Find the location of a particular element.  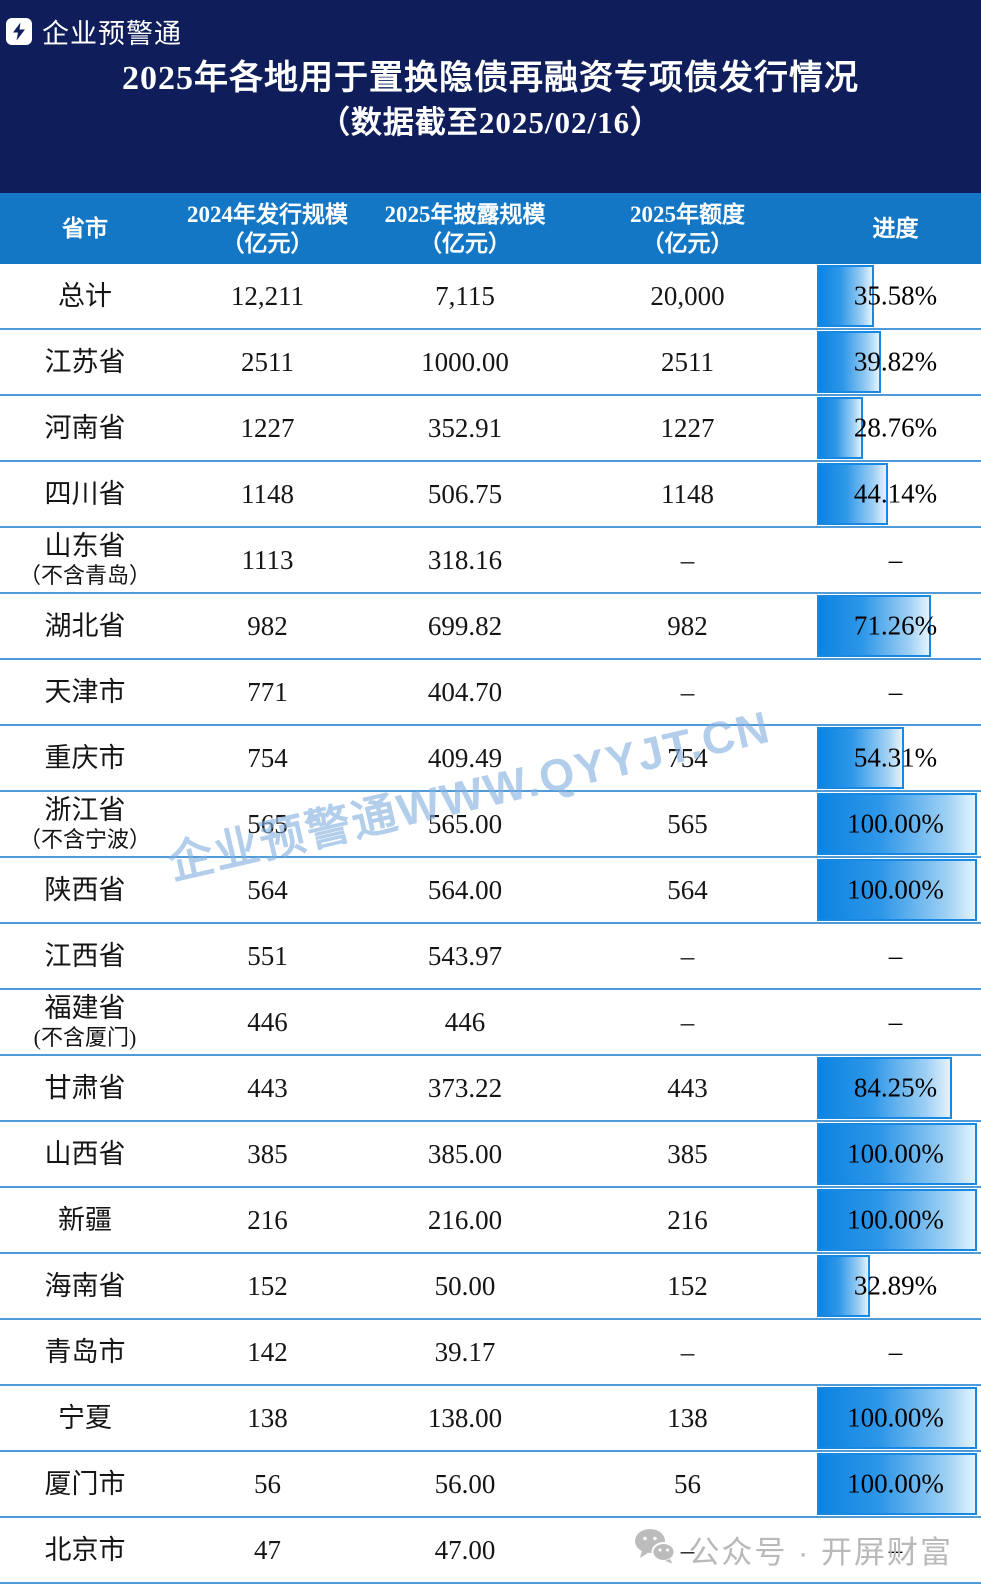

table-row: 河南省 1227 352.91 1227 28.76% is located at coordinates (490, 429).